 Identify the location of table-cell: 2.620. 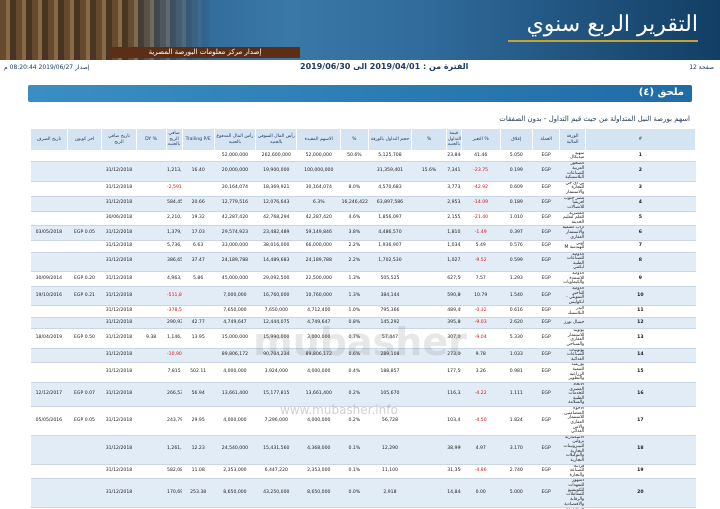
(516, 323).